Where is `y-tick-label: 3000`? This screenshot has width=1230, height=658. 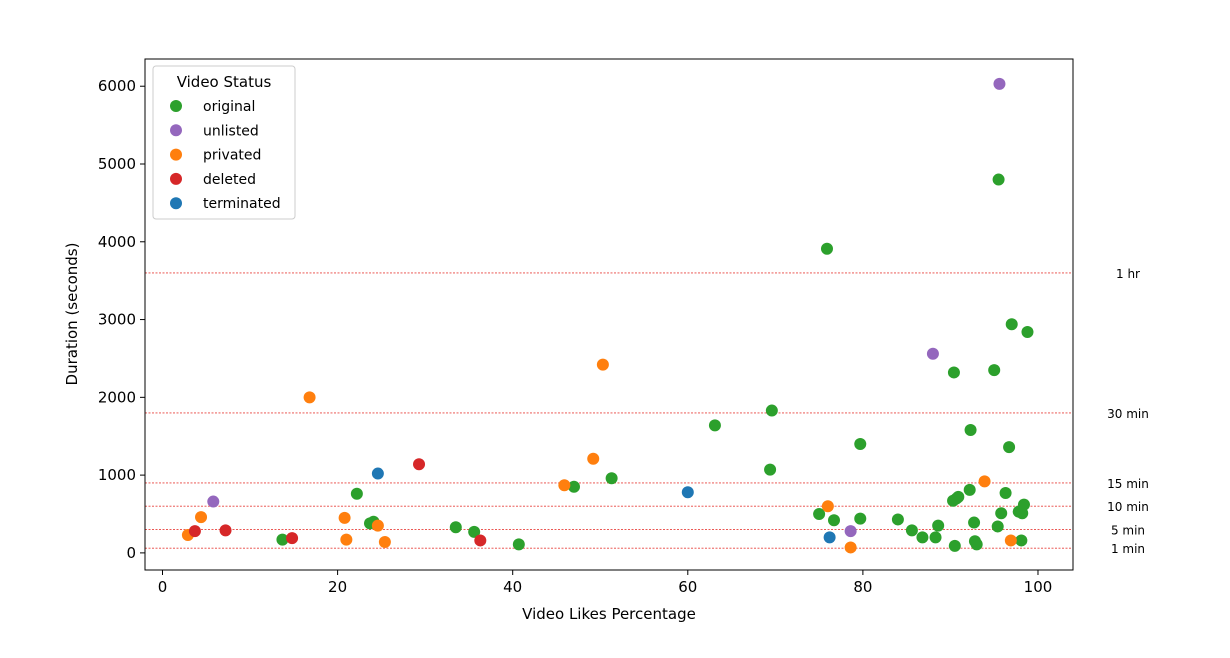 y-tick-label: 3000 is located at coordinates (117, 320).